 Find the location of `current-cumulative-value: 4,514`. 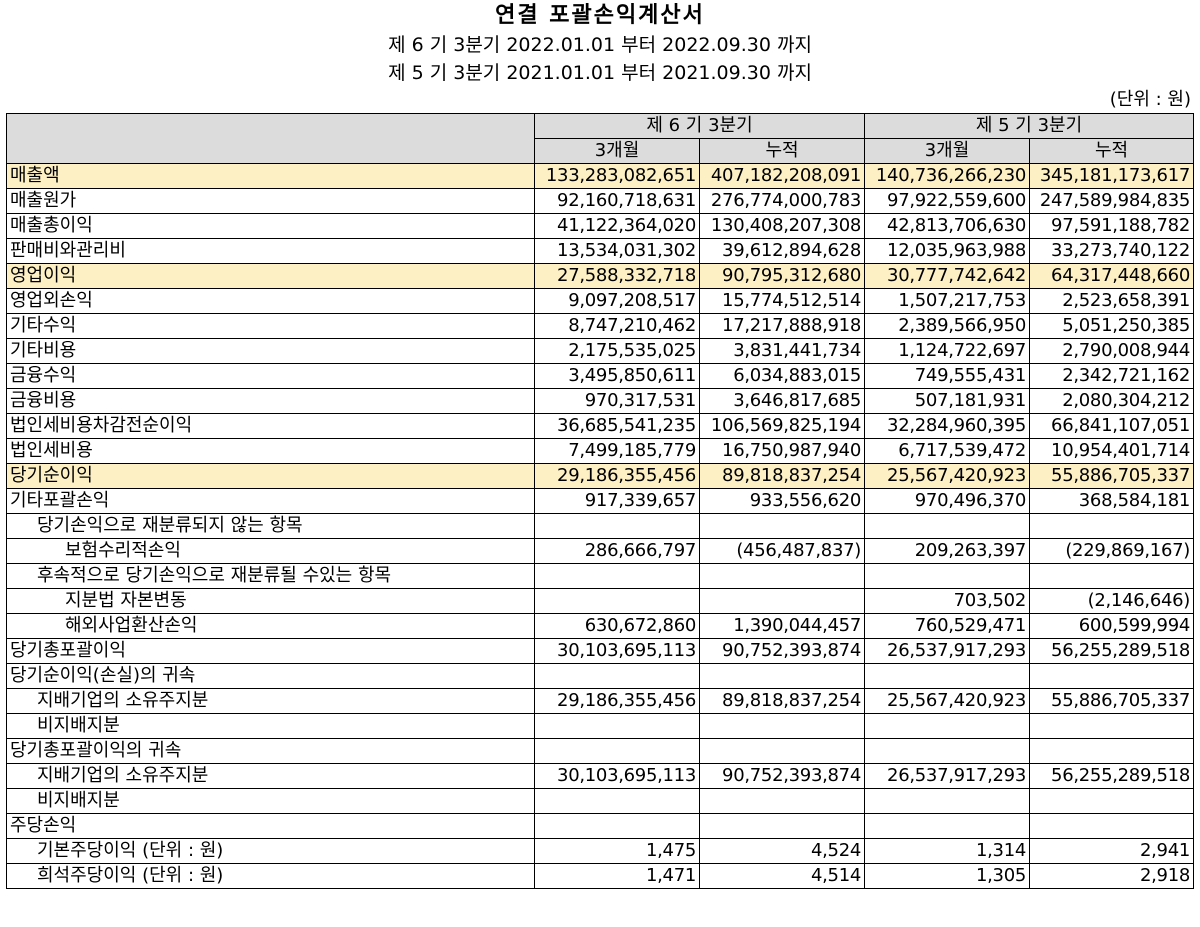

current-cumulative-value: 4,514 is located at coordinates (782, 876).